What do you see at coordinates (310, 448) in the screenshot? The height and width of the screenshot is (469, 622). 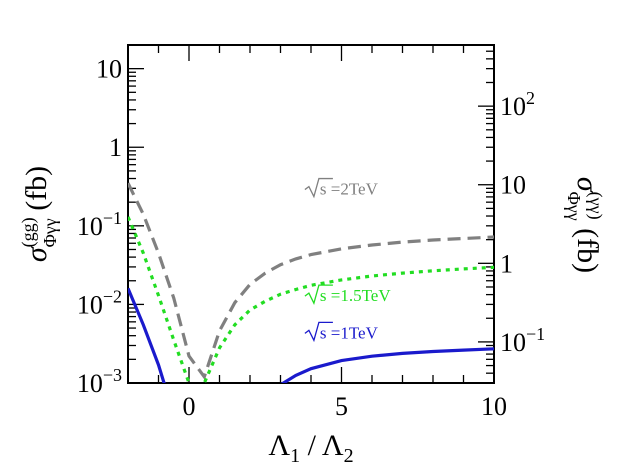 I see `x-axis-title: Λ1 / Λ2` at bounding box center [310, 448].